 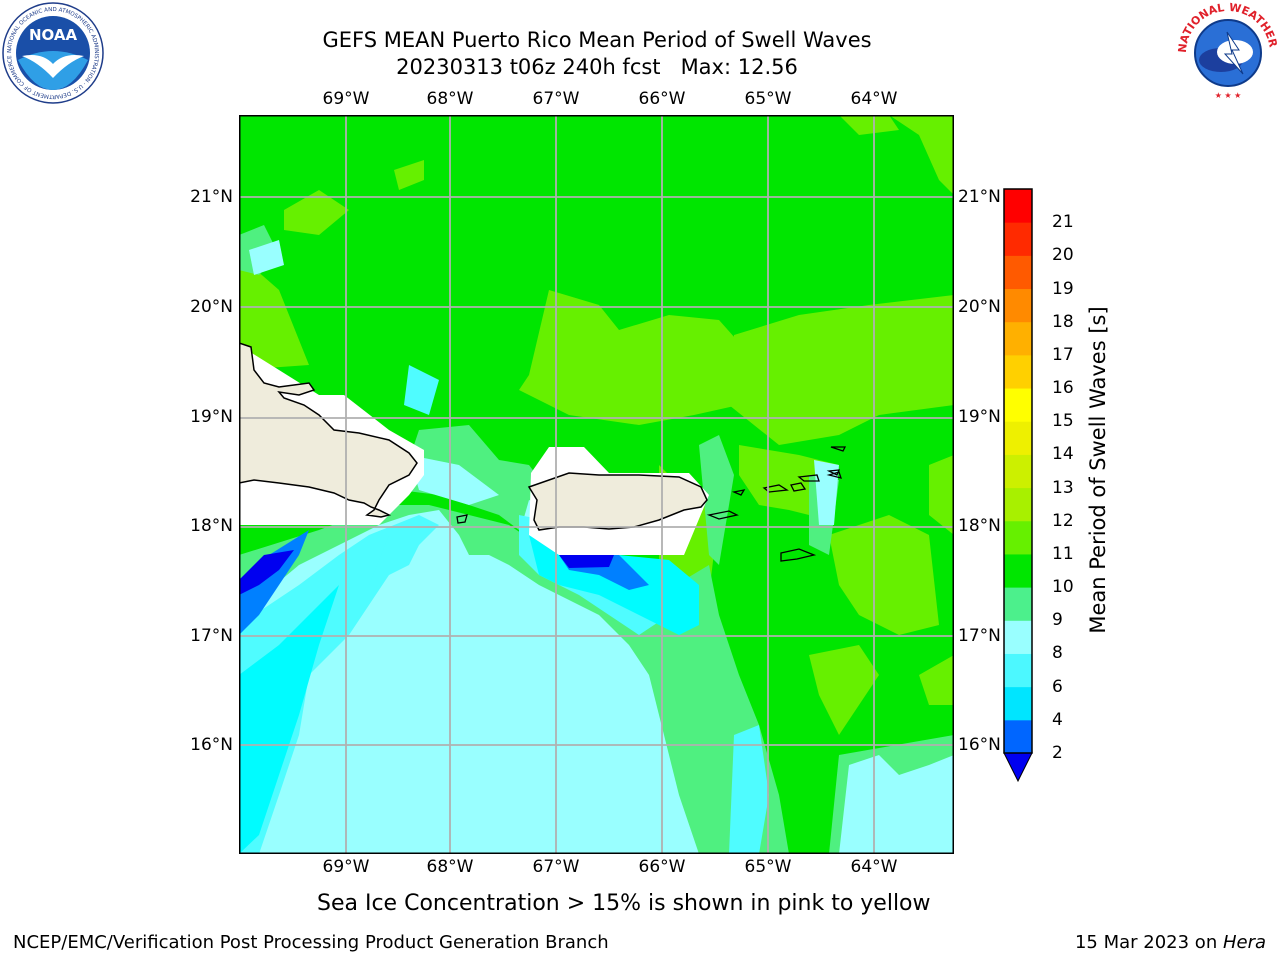 I want to click on lon-tick-bottom-3: 67°W, so click(x=556, y=867).